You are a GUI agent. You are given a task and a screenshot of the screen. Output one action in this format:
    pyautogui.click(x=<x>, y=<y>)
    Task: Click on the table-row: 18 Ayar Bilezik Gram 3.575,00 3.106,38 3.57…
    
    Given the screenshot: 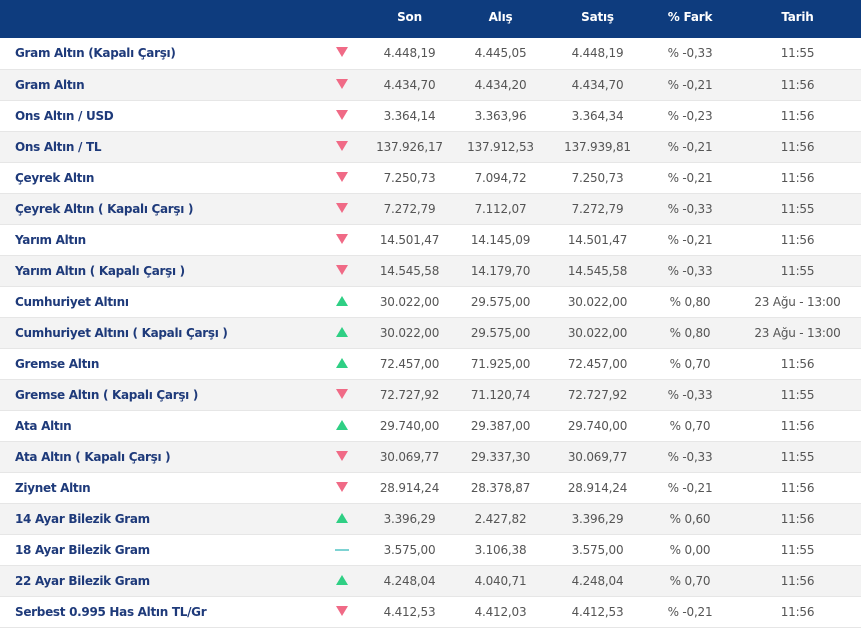 What is the action you would take?
    pyautogui.click(x=430, y=550)
    